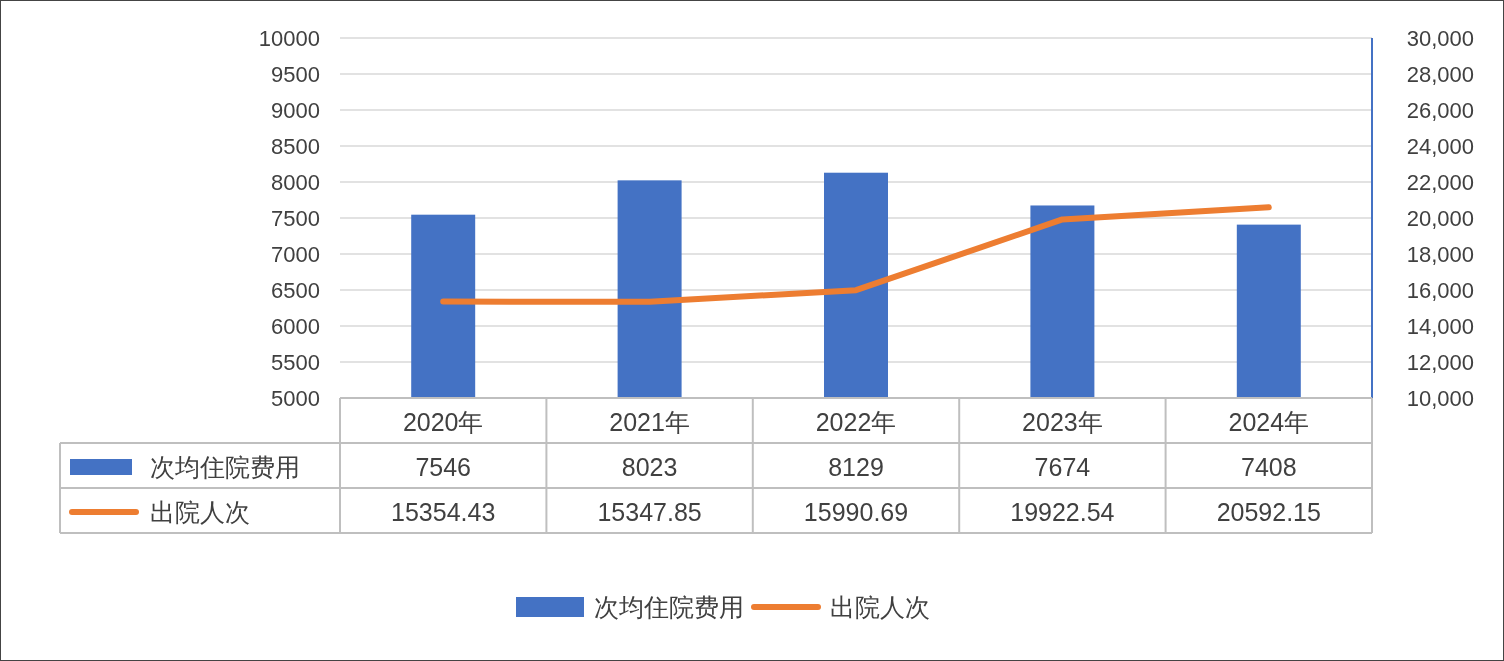  What do you see at coordinates (669, 607) in the screenshot?
I see `text: 次均住院费用` at bounding box center [669, 607].